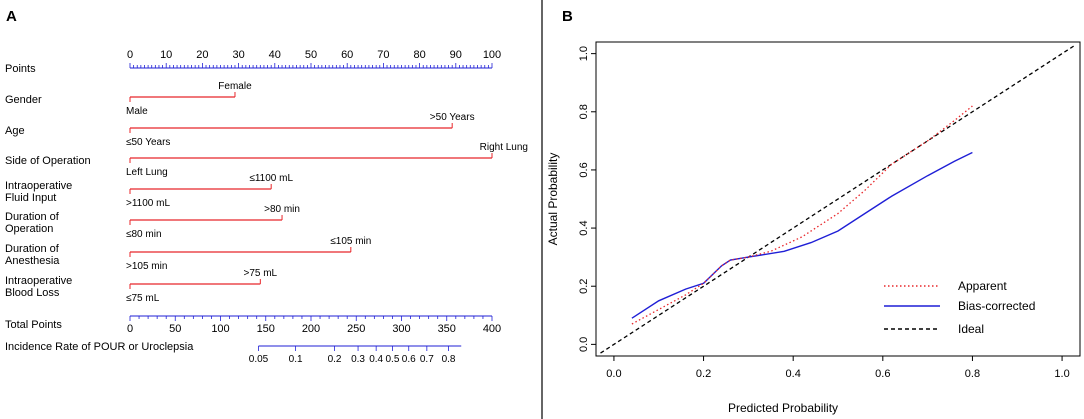  What do you see at coordinates (29, 229) in the screenshot?
I see `variable-label: Operation` at bounding box center [29, 229].